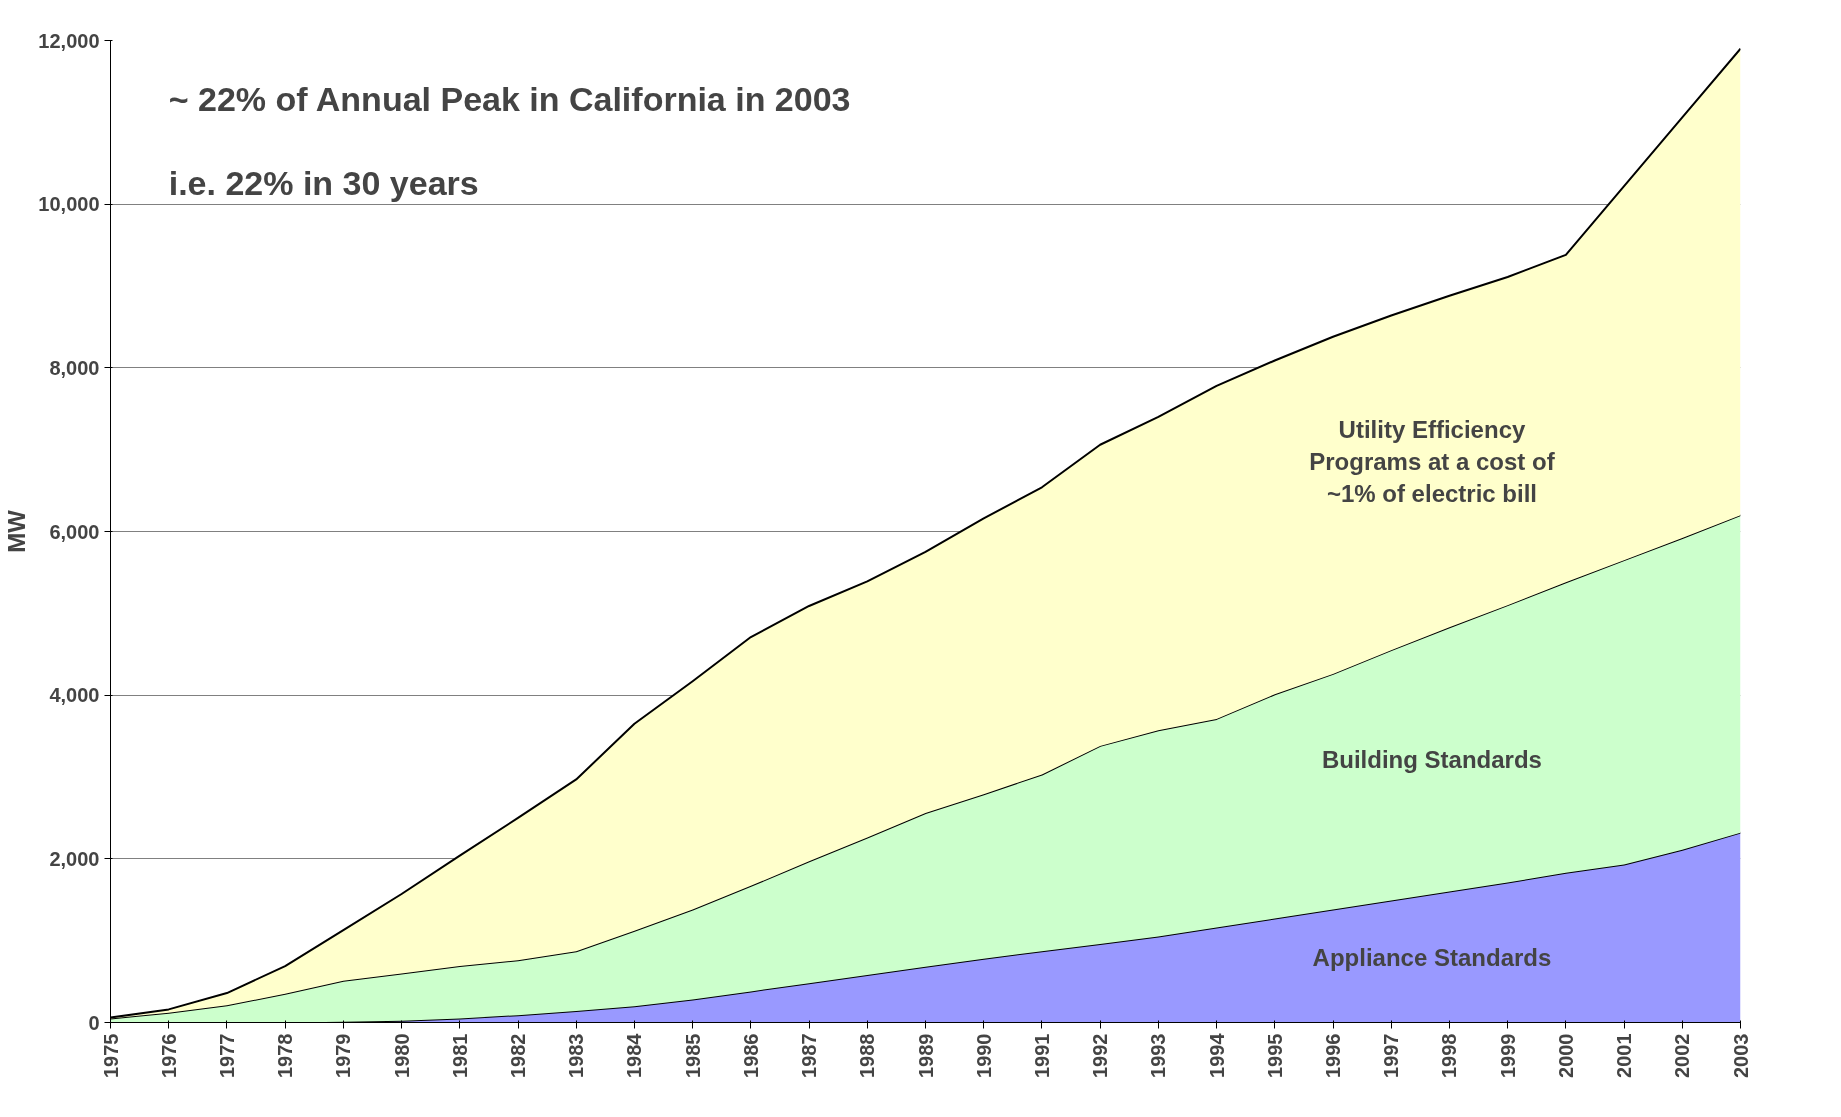 This screenshot has height=1117, width=1841. What do you see at coordinates (74, 367) in the screenshot?
I see `y-tick-label: 8,000` at bounding box center [74, 367].